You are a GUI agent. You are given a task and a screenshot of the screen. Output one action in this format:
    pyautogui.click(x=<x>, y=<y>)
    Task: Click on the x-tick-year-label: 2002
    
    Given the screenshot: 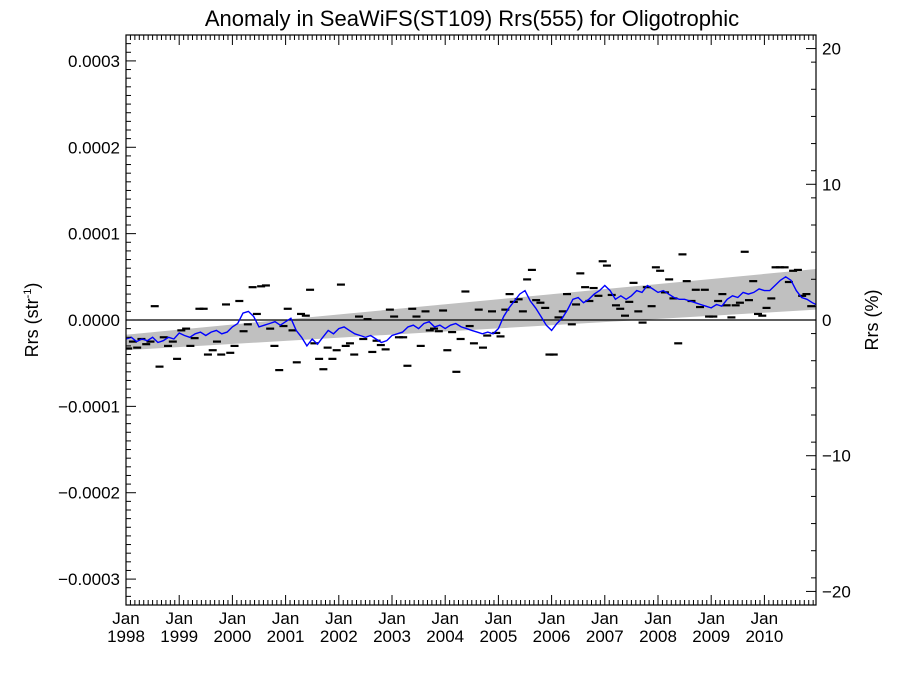 What is the action you would take?
    pyautogui.click(x=339, y=636)
    